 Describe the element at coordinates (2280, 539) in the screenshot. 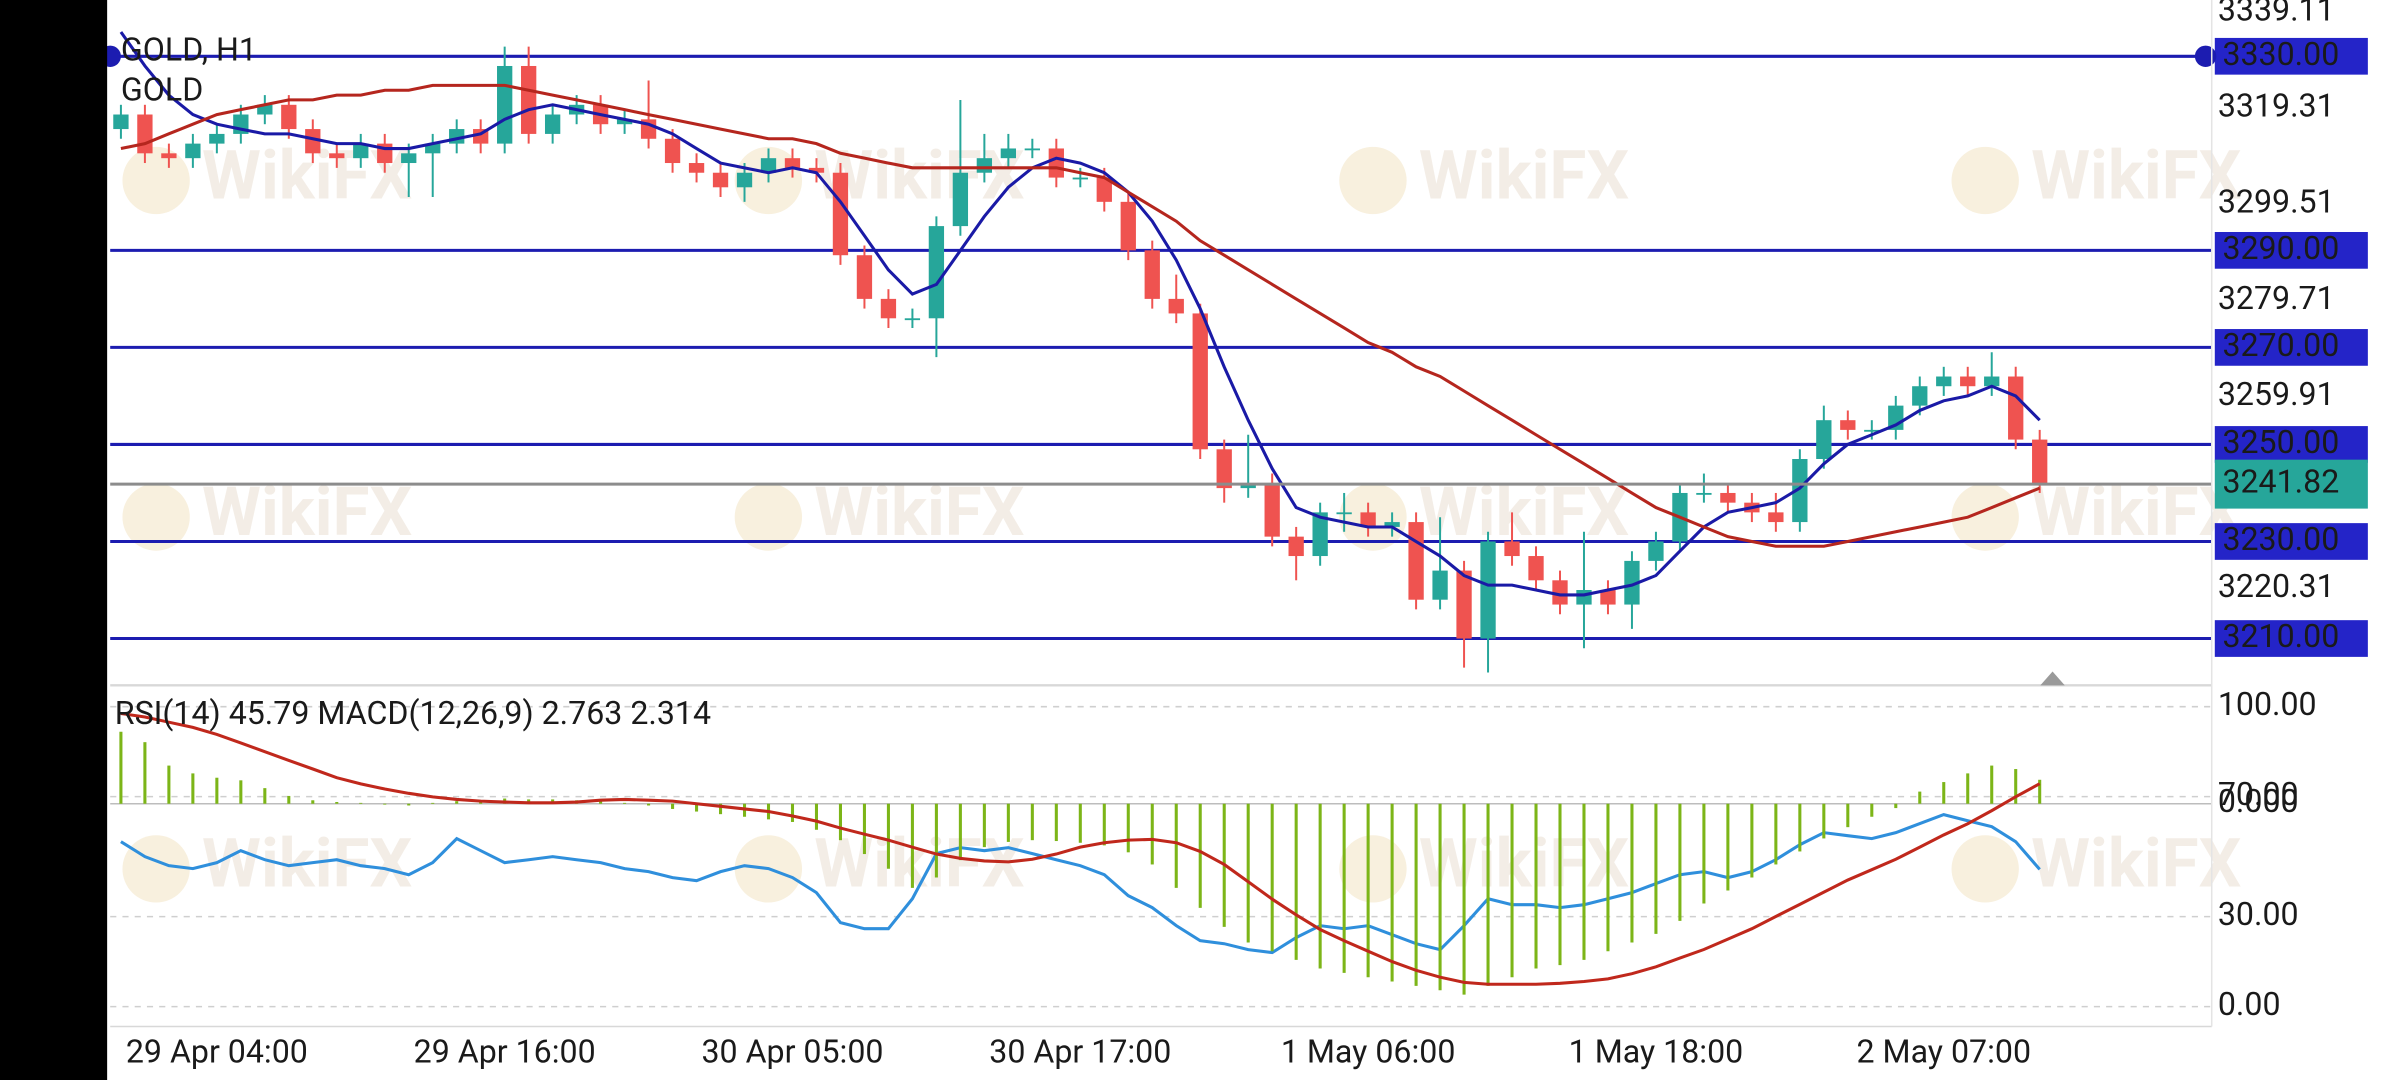

I see `level-label: 3230.00` at that location.